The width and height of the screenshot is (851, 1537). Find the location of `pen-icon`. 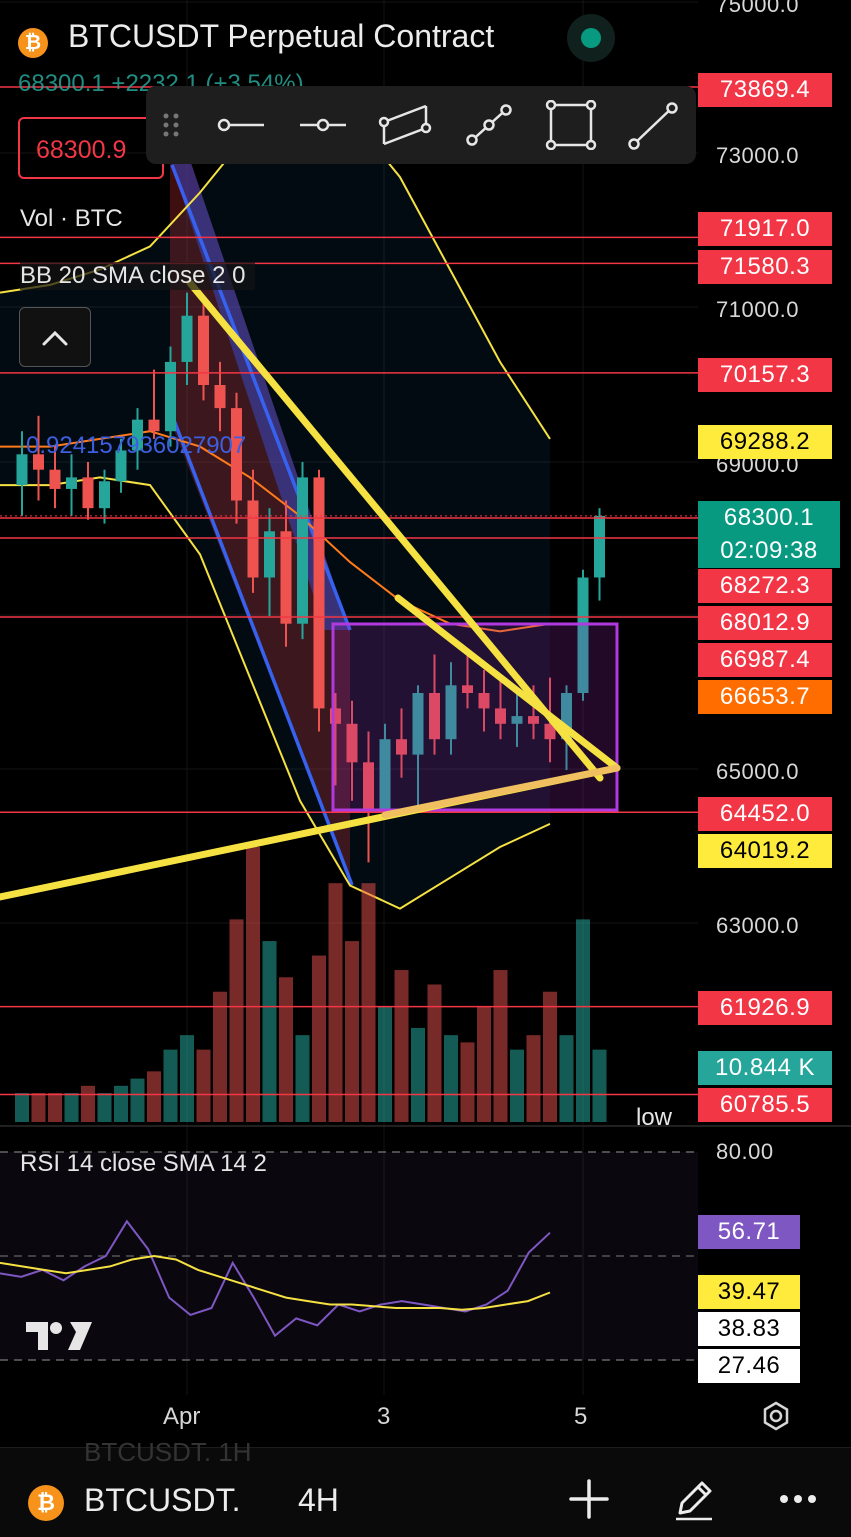

pen-icon is located at coordinates (694, 1499).